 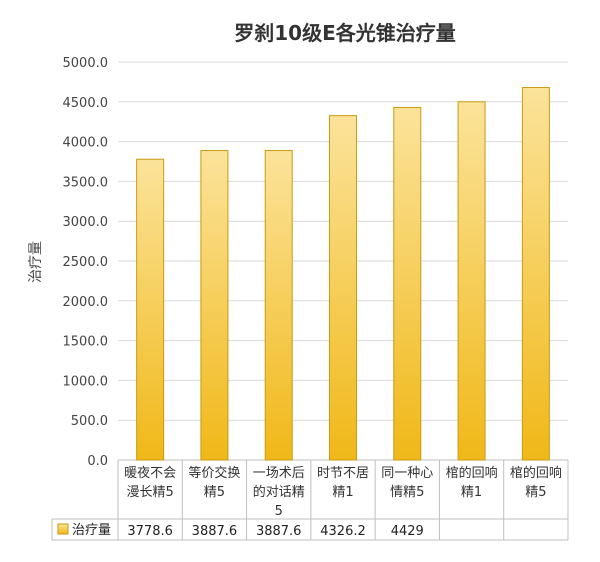 I want to click on category-label: 情精5, so click(x=407, y=492).